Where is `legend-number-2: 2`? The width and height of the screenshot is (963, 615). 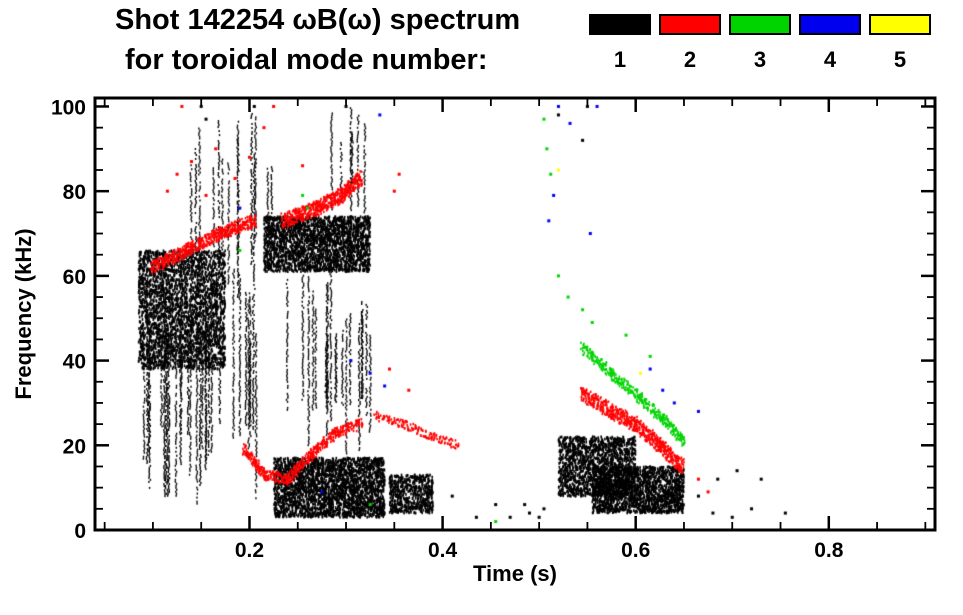
legend-number-2: 2 is located at coordinates (690, 59).